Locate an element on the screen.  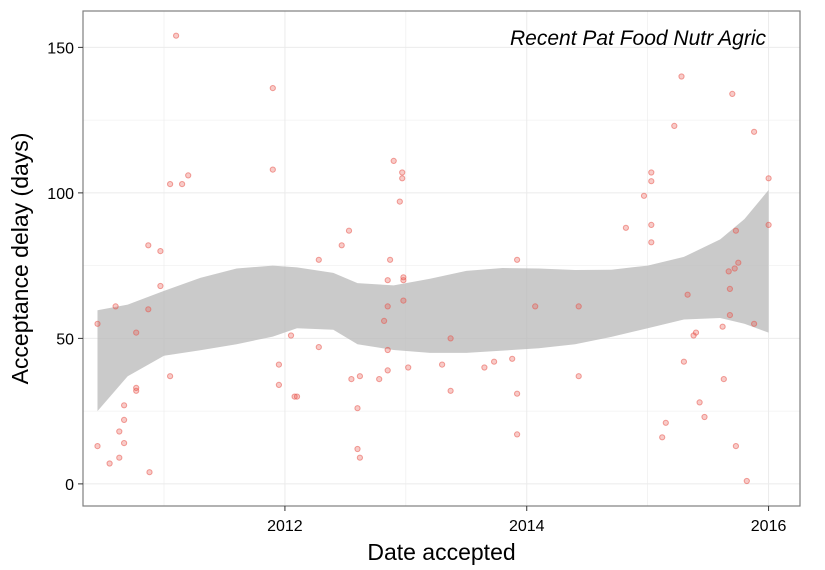
y-tick-label: 100 is located at coordinates (60, 194).